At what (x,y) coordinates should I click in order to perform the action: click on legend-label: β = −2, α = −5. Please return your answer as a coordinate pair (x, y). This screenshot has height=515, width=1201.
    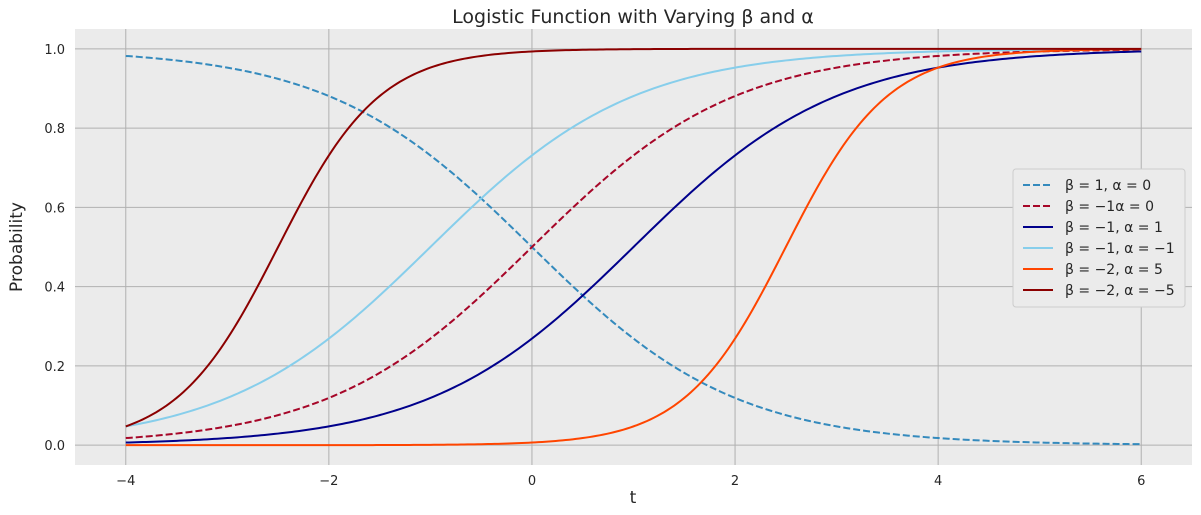
    Looking at the image, I should click on (1120, 291).